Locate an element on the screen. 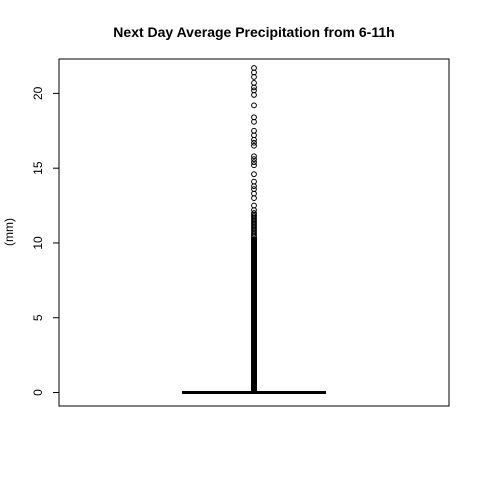 The height and width of the screenshot is (480, 480). outlier-points is located at coordinates (254, 229).